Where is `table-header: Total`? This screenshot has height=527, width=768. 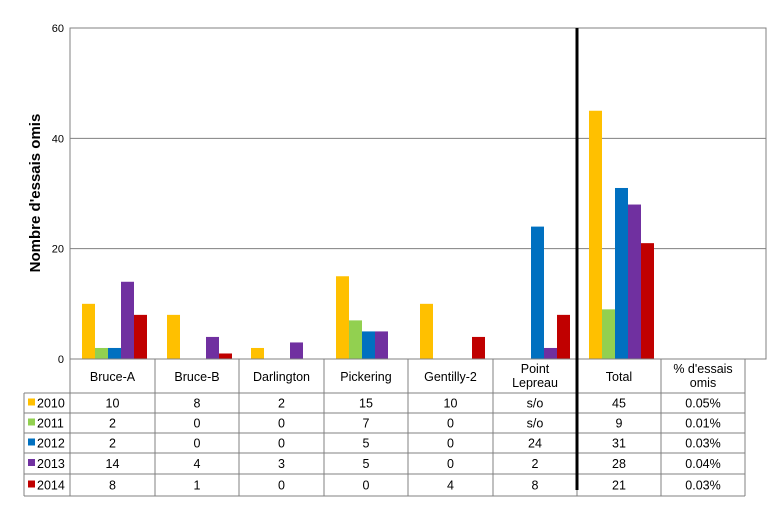
table-header: Total is located at coordinates (619, 377).